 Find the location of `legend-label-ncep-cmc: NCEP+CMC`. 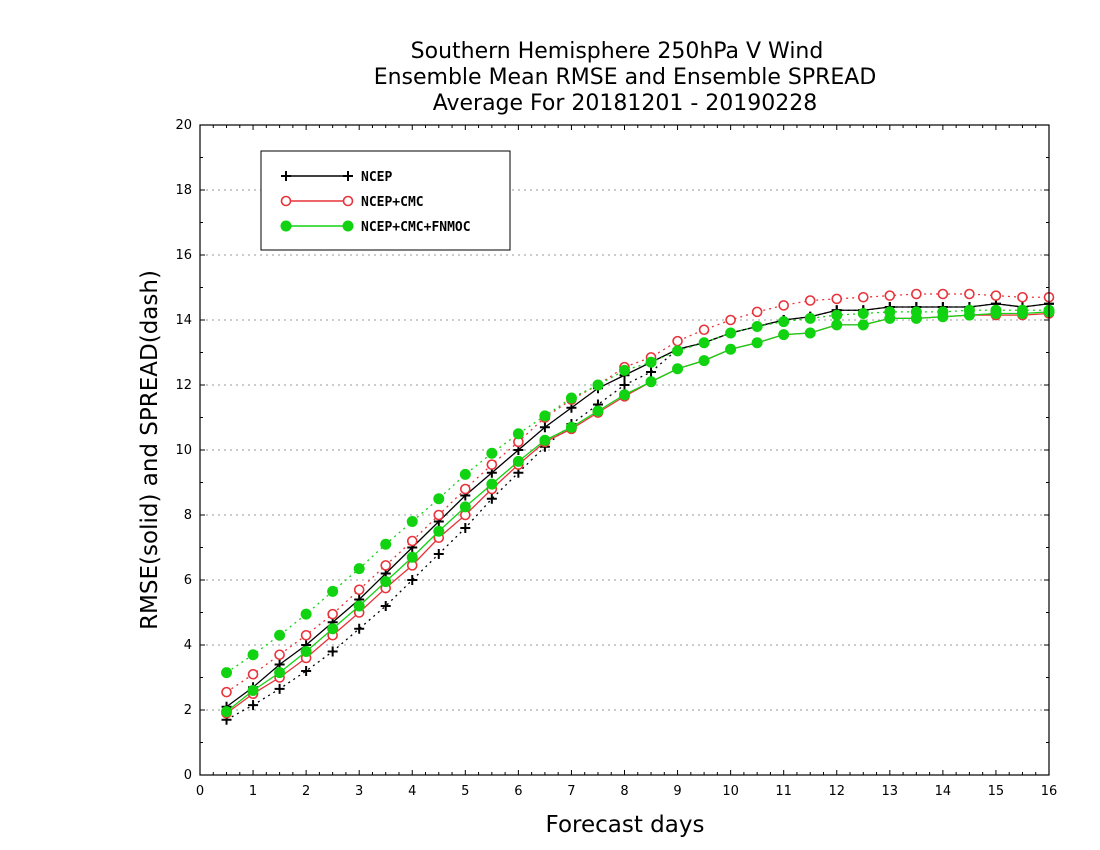

legend-label-ncep-cmc: NCEP+CMC is located at coordinates (392, 202).